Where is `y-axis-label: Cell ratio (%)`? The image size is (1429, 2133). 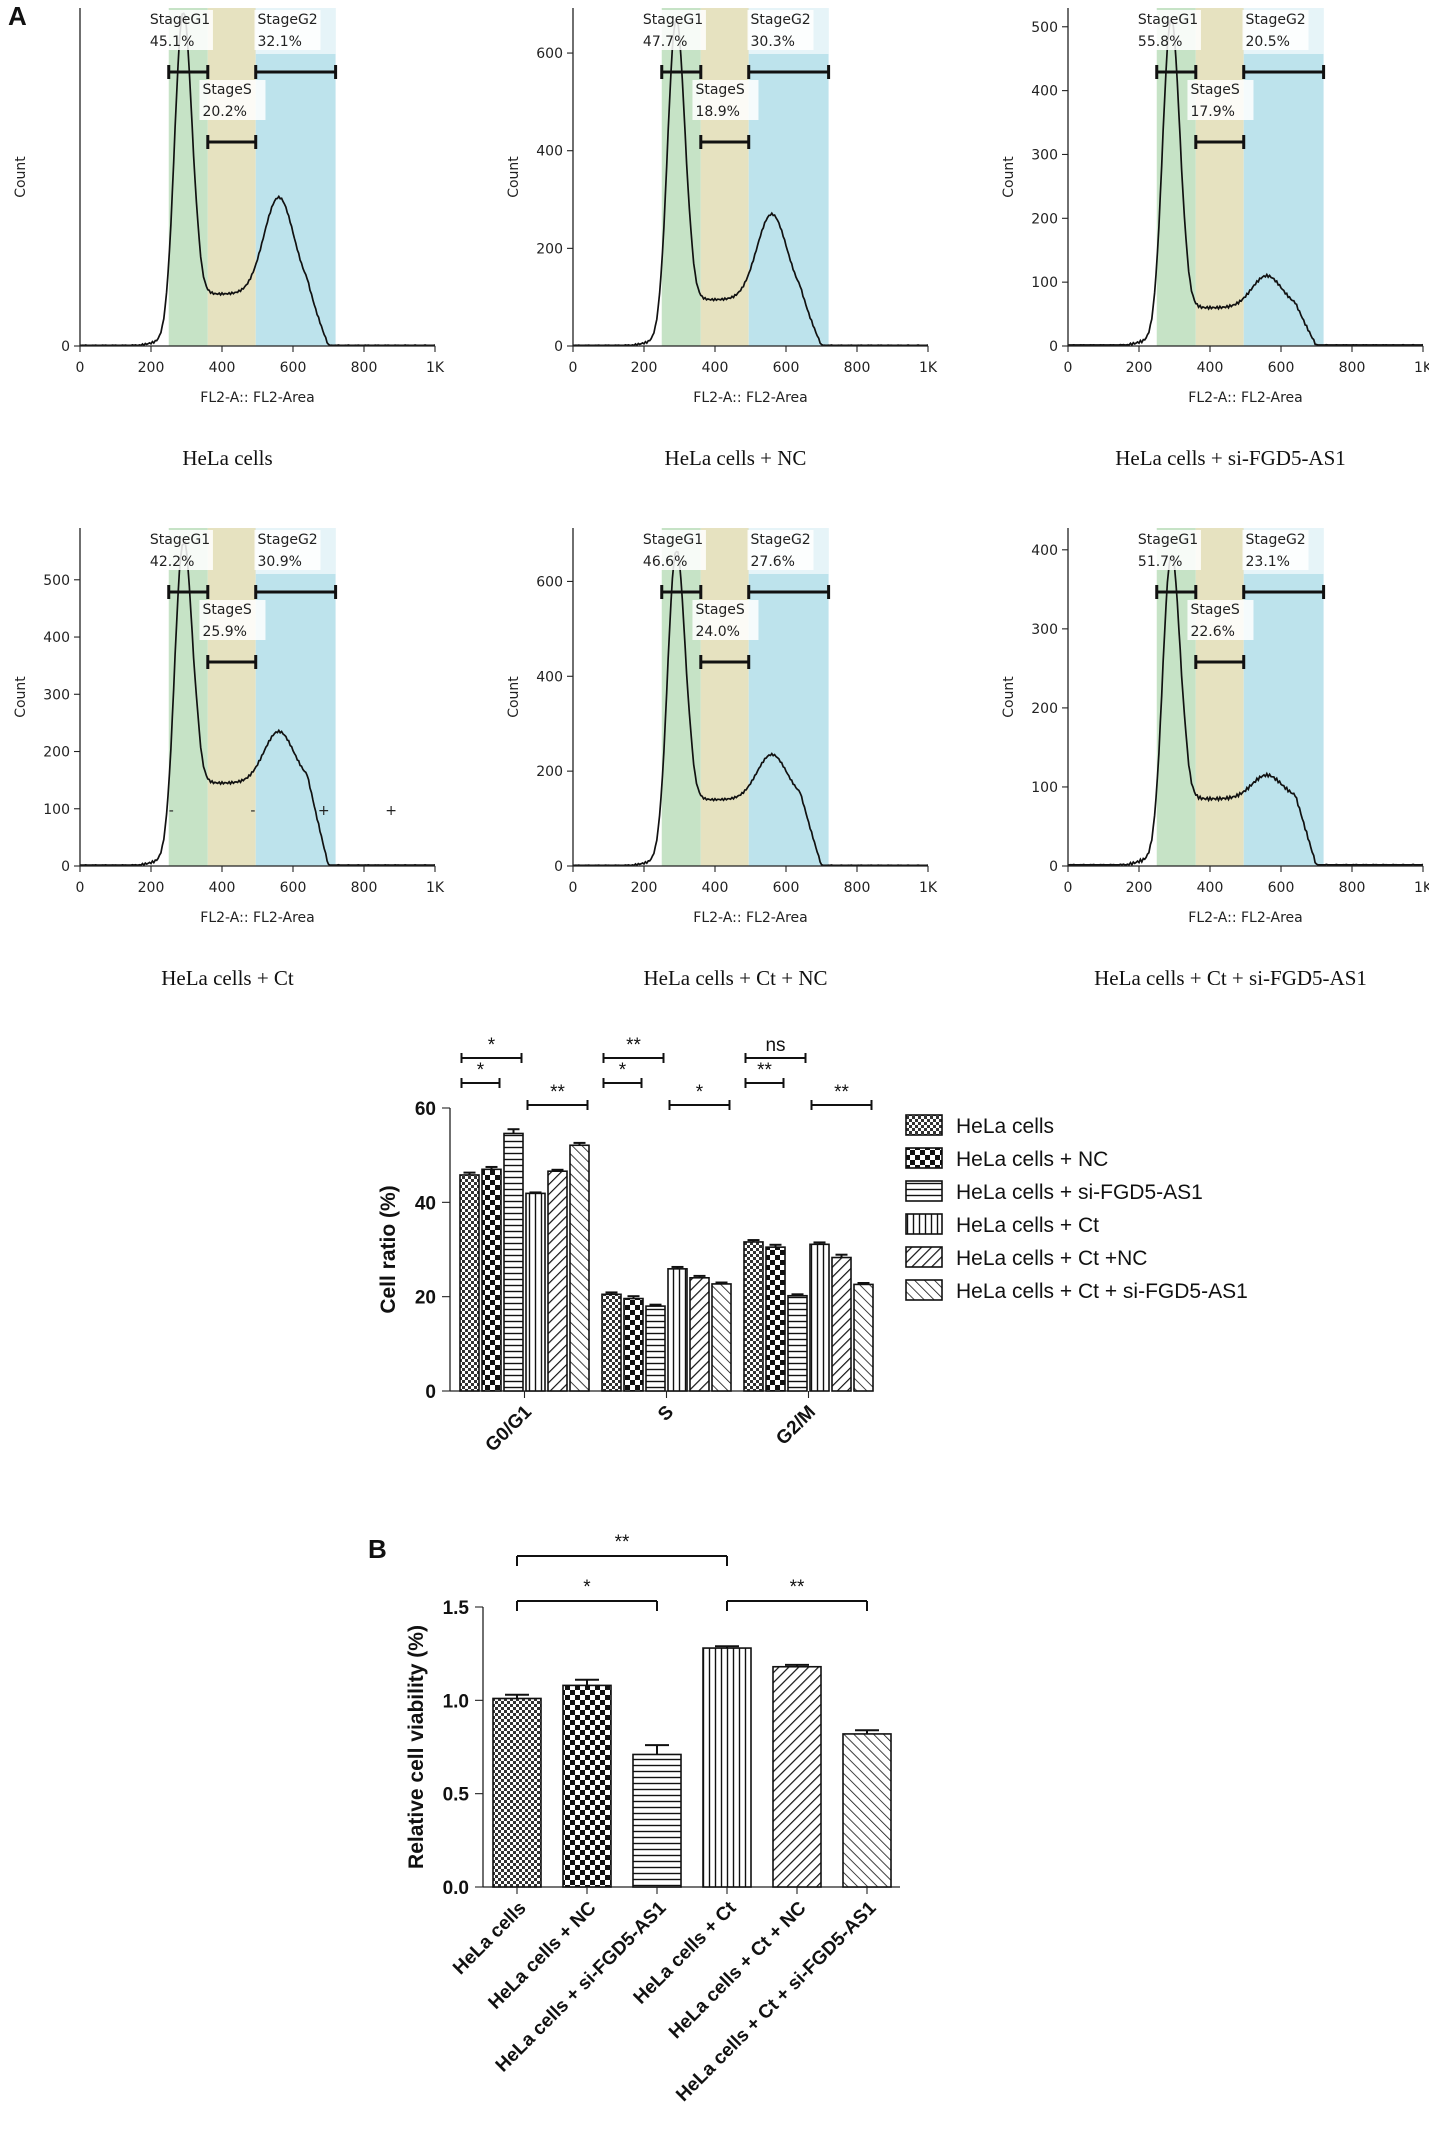
y-axis-label: Cell ratio (%) is located at coordinates (388, 1249).